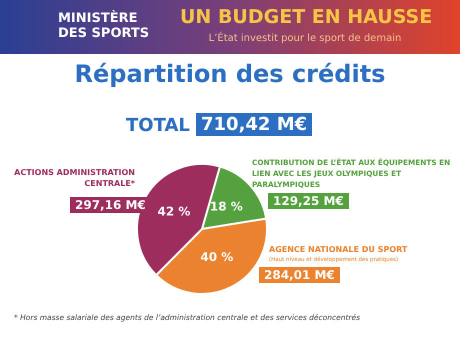 This screenshot has width=460, height=347. Describe the element at coordinates (305, 38) in the screenshot. I see `chart-subtitle: L’État investit pour le sport de demain` at that location.